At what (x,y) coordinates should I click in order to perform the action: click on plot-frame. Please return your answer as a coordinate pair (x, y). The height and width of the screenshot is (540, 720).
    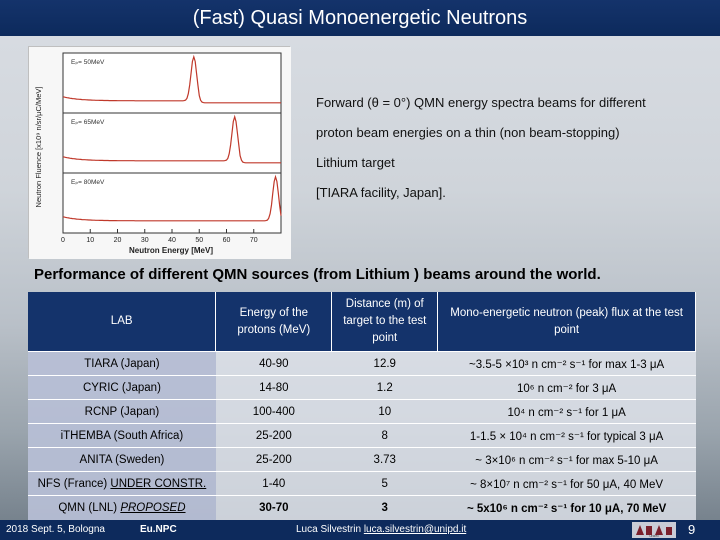
    Looking at the image, I should click on (172, 143).